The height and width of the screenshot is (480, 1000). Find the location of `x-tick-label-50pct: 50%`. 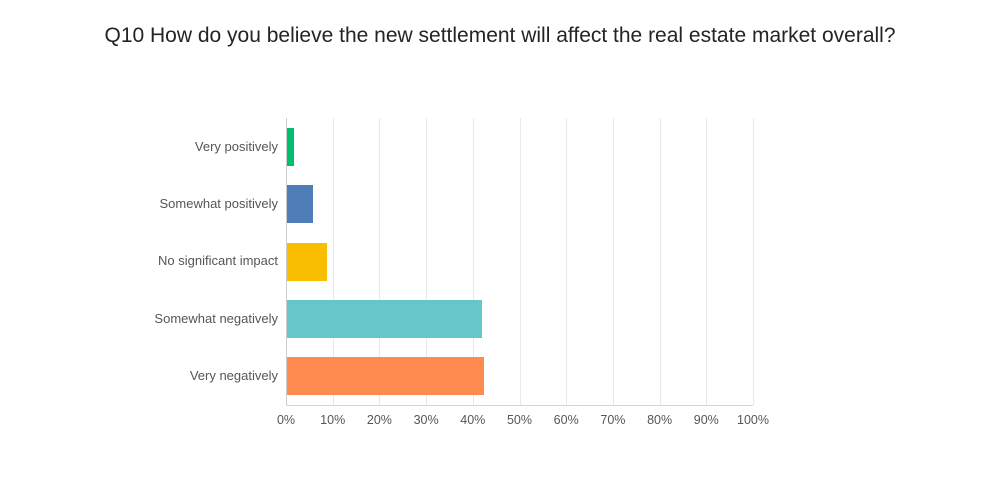

x-tick-label-50pct: 50% is located at coordinates (519, 420).